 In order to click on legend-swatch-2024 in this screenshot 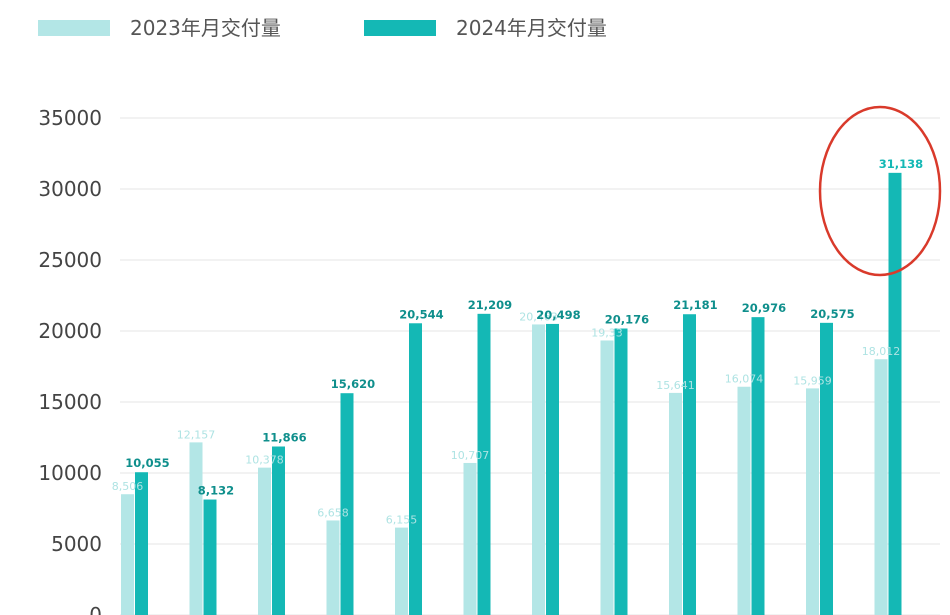, I will do `click(400, 28)`.